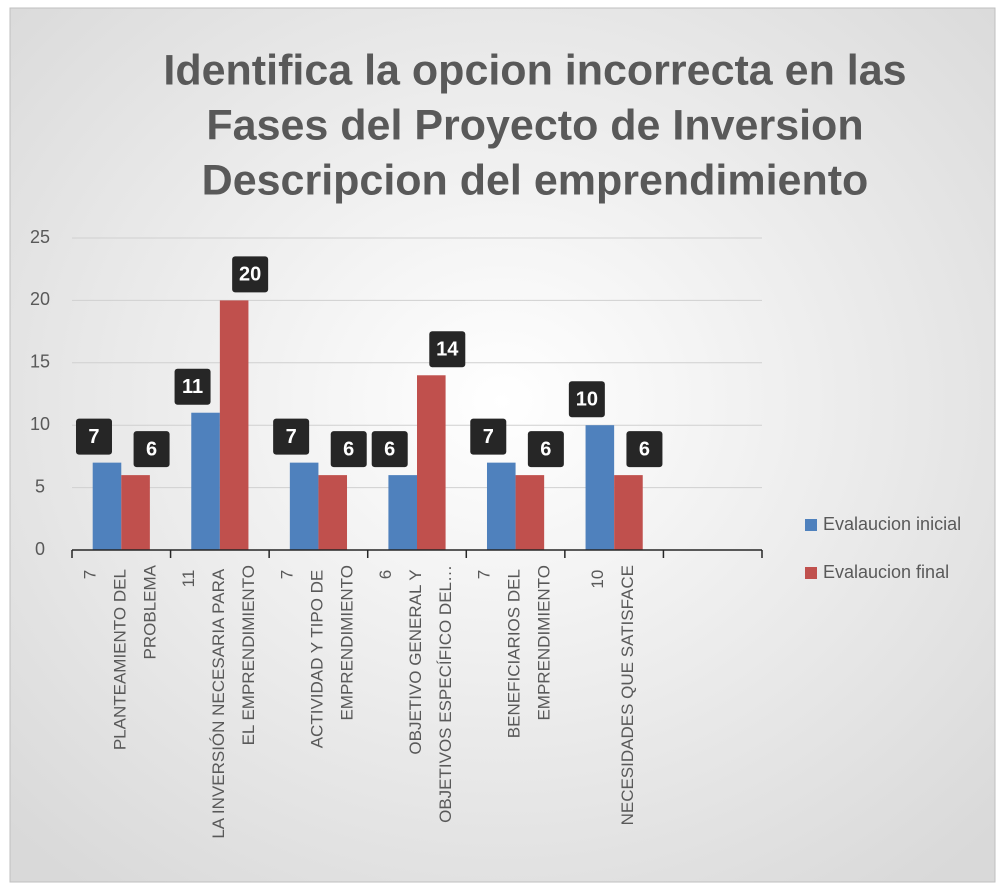  Describe the element at coordinates (534, 70) in the screenshot. I see `chart-title: Identifica la opcion incorrecta en las` at that location.